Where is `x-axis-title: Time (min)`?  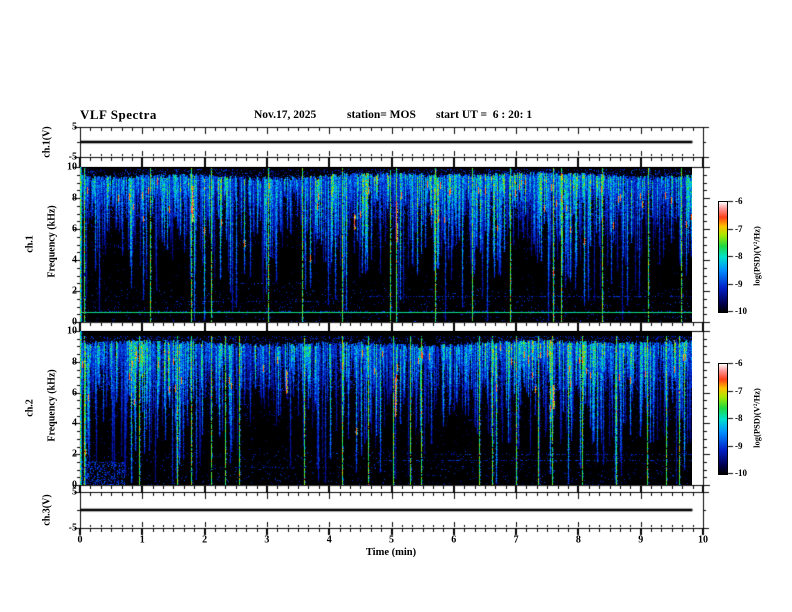
x-axis-title: Time (min) is located at coordinates (391, 552).